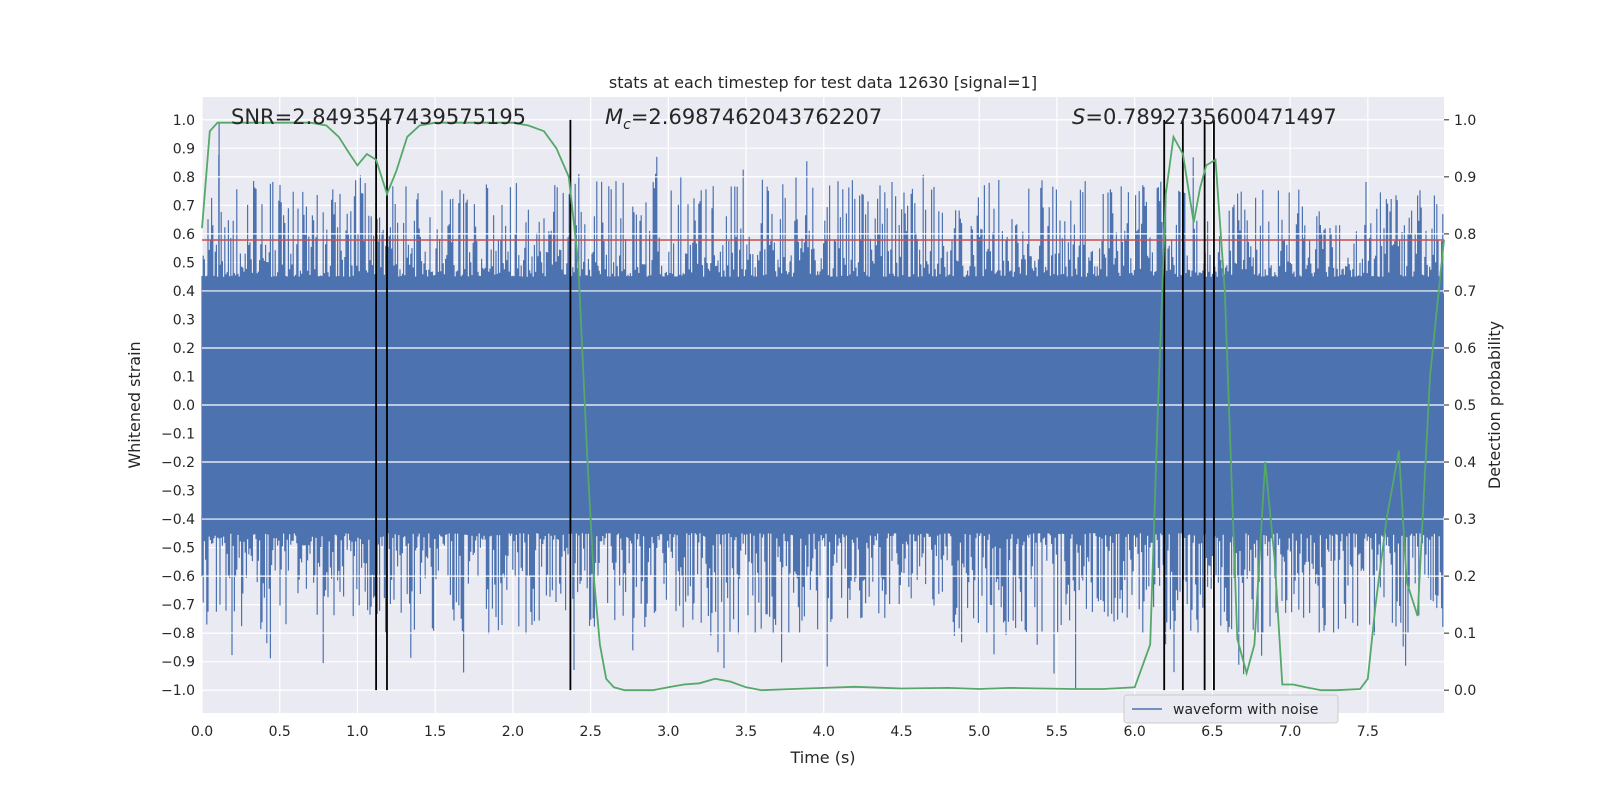  I want to click on legend-label: waveform with noise, so click(1245, 710).